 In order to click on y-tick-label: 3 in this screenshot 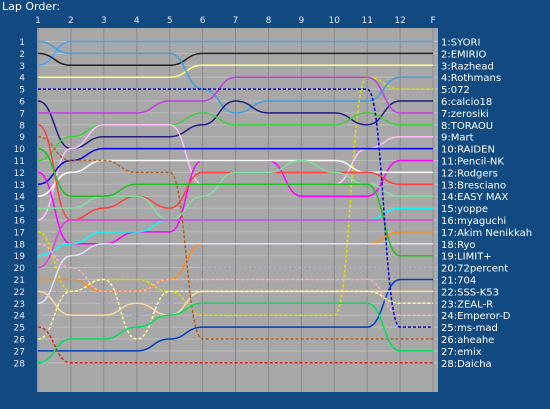, I will do `click(22, 67)`.